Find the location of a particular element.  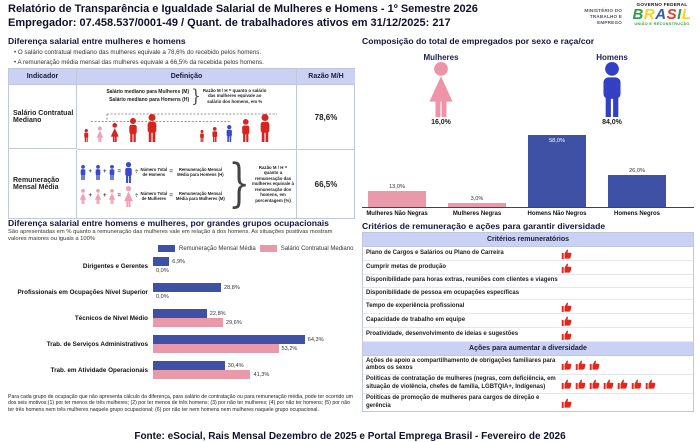

def-median-men: Salário mediano para Homens (H) is located at coordinates (149, 100).